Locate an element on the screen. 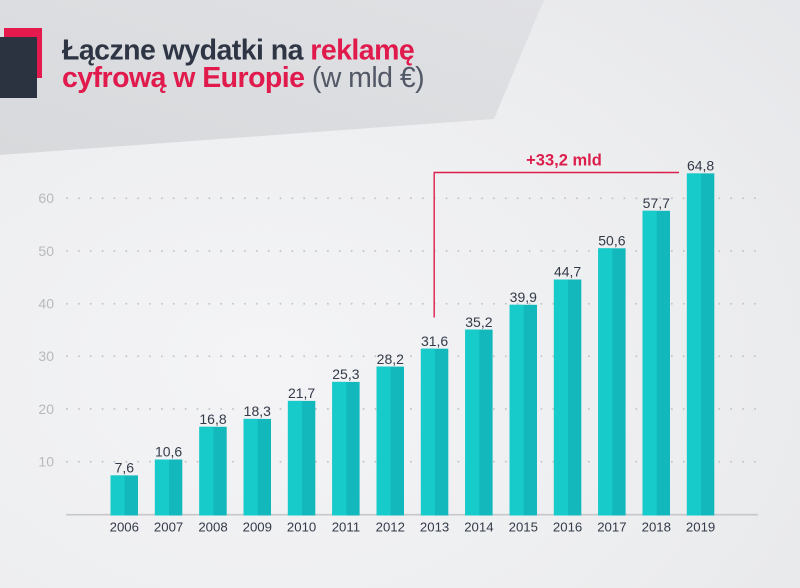 Image resolution: width=800 pixels, height=588 pixels. svg-text: 16,8 is located at coordinates (212, 419).